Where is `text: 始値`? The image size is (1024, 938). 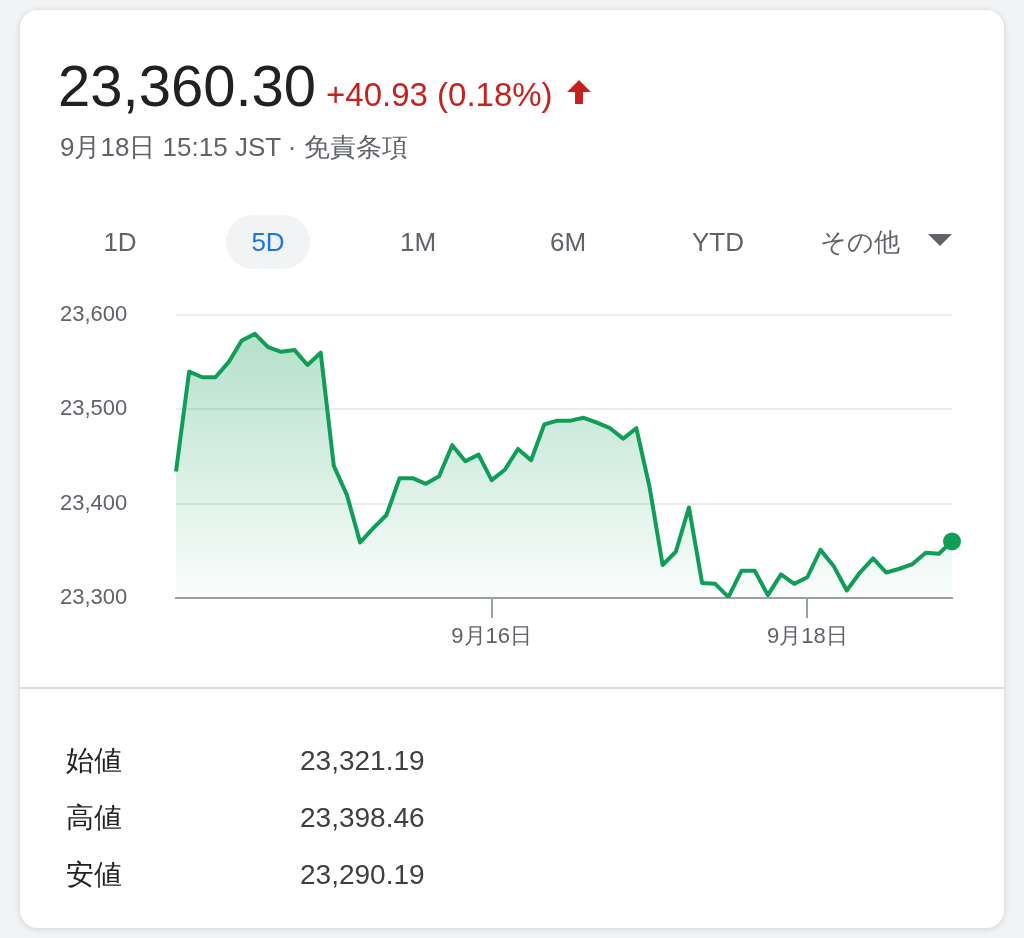
text: 始値 is located at coordinates (94, 761).